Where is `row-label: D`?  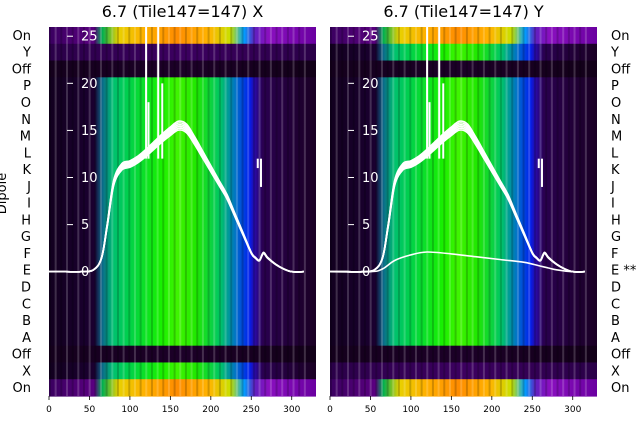 row-label: D is located at coordinates (26, 287).